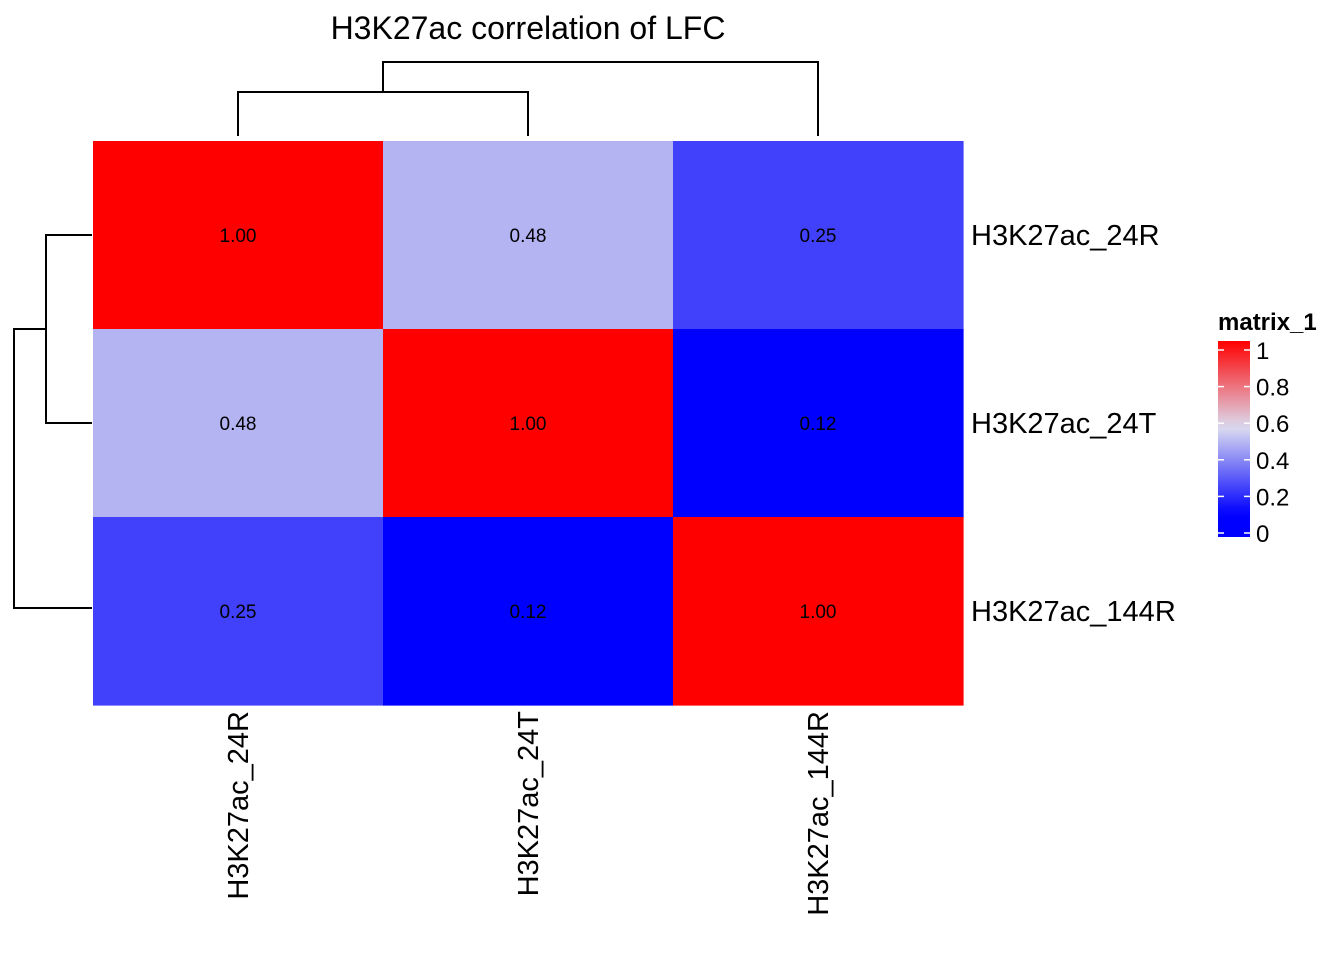 The image size is (1344, 960). What do you see at coordinates (1272, 424) in the screenshot?
I see `legend-tick-label: 0.6` at bounding box center [1272, 424].